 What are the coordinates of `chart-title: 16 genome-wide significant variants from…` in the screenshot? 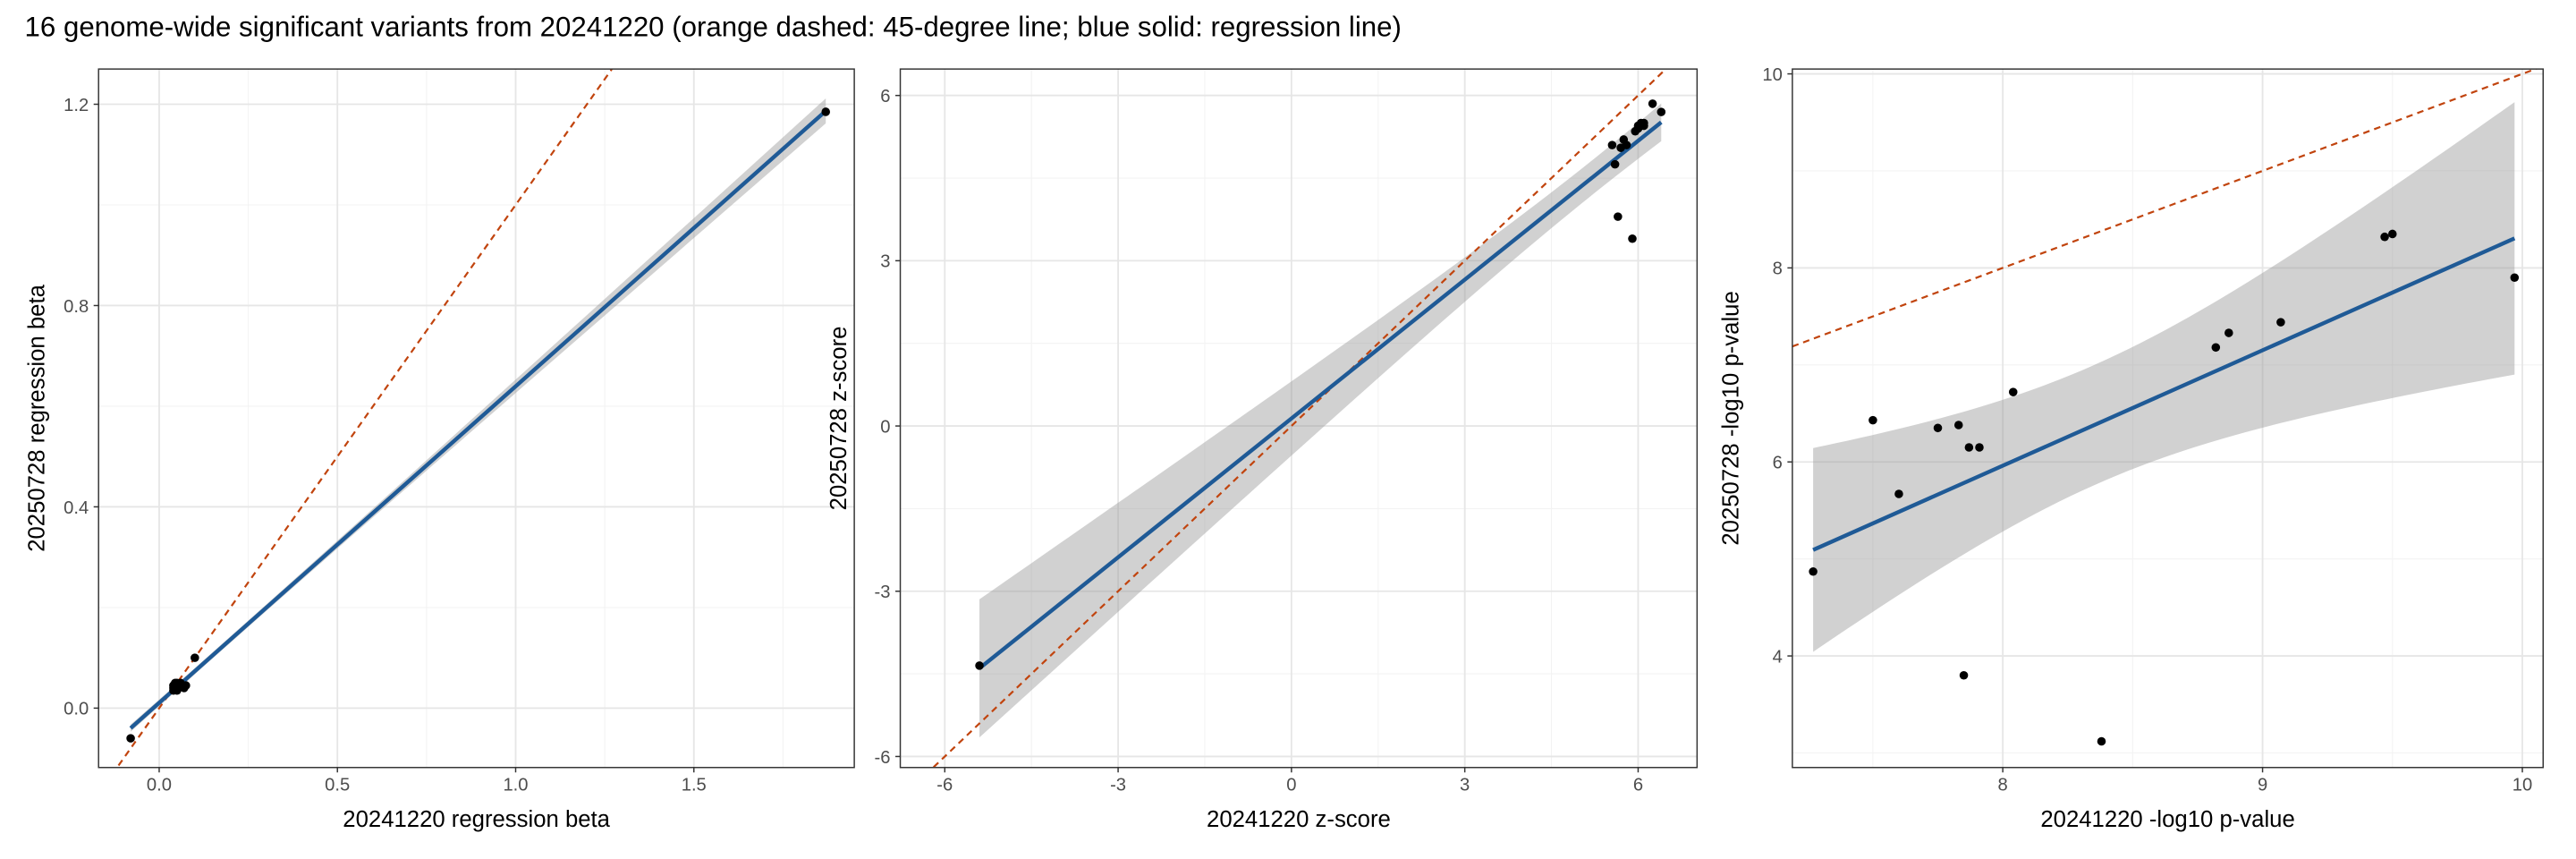 It's located at (713, 26).